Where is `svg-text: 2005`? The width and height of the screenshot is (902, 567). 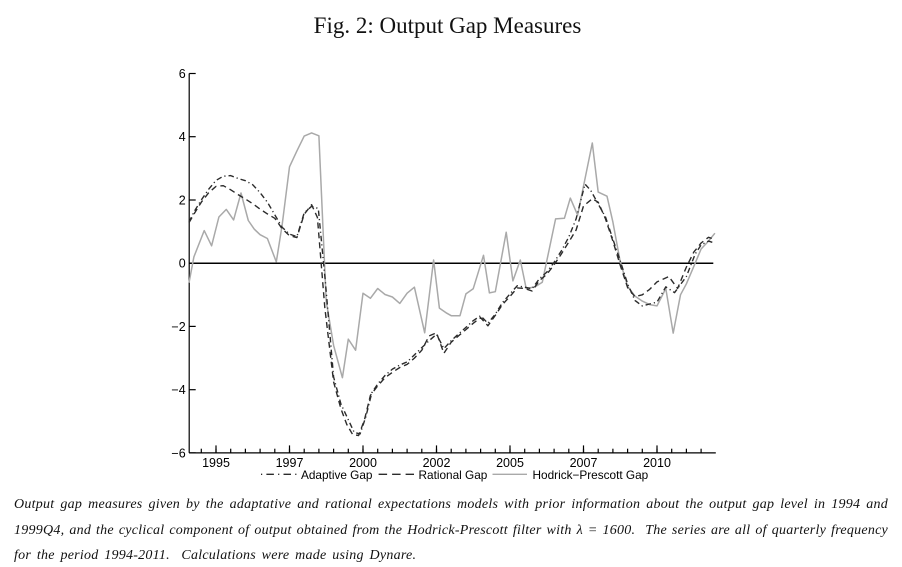 svg-text: 2005 is located at coordinates (510, 463).